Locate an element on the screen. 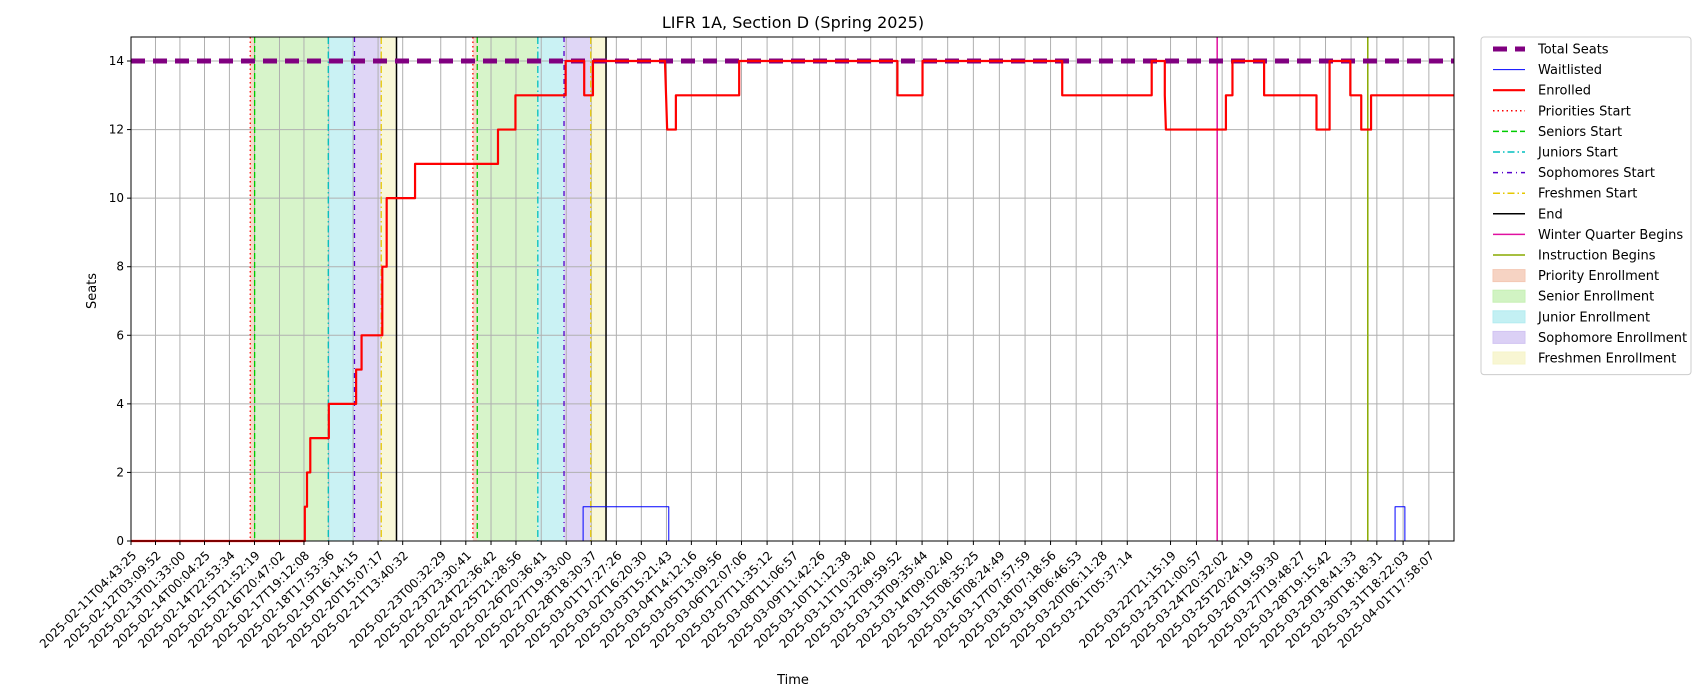  legend-label: Instruction Begins is located at coordinates (1597, 256).